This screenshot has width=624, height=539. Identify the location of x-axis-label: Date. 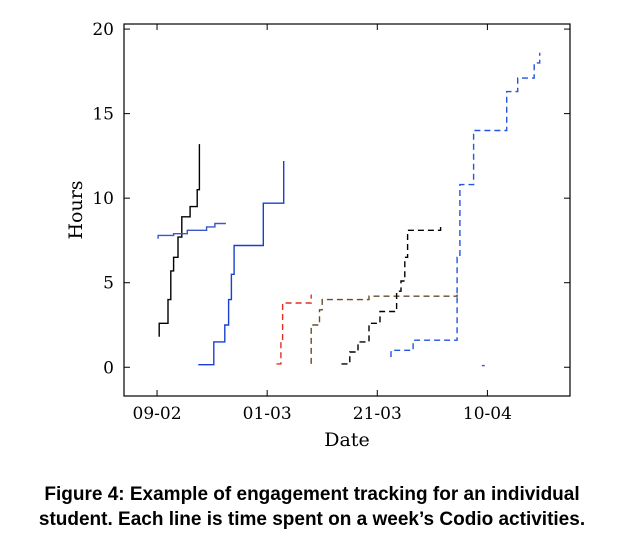
(346, 440).